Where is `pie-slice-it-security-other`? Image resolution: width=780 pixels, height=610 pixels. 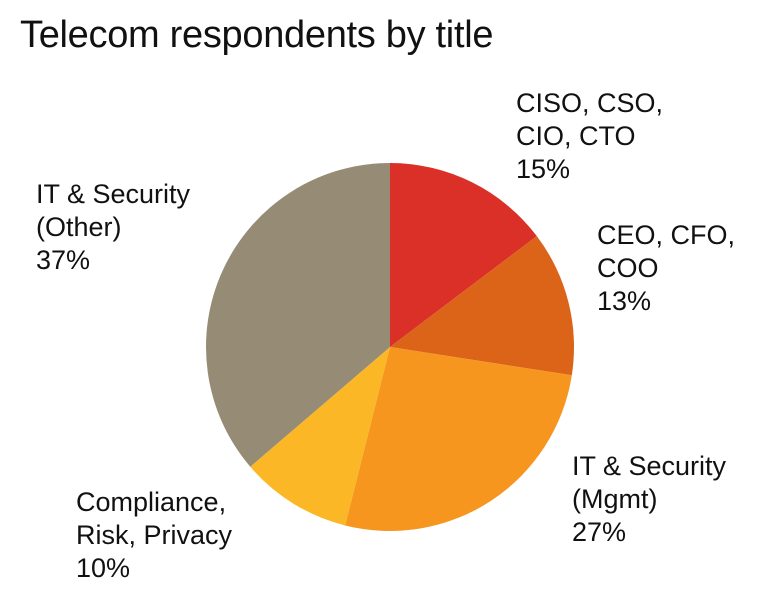
pie-slice-it-security-other is located at coordinates (297, 315).